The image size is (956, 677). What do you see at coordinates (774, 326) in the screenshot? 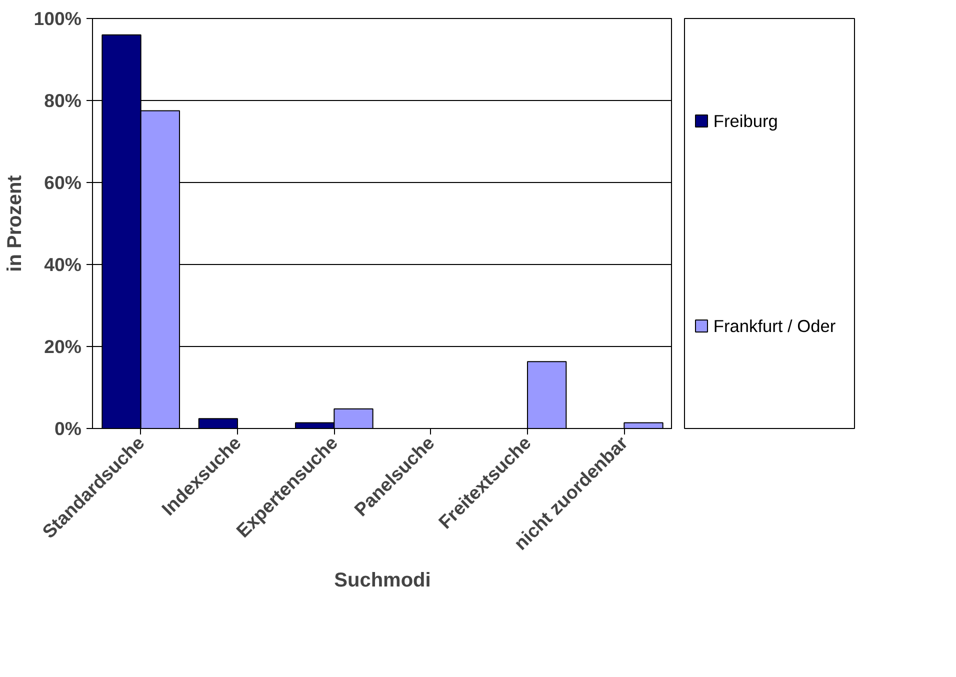
I see `legend-label: Frankfurt / Oder` at bounding box center [774, 326].